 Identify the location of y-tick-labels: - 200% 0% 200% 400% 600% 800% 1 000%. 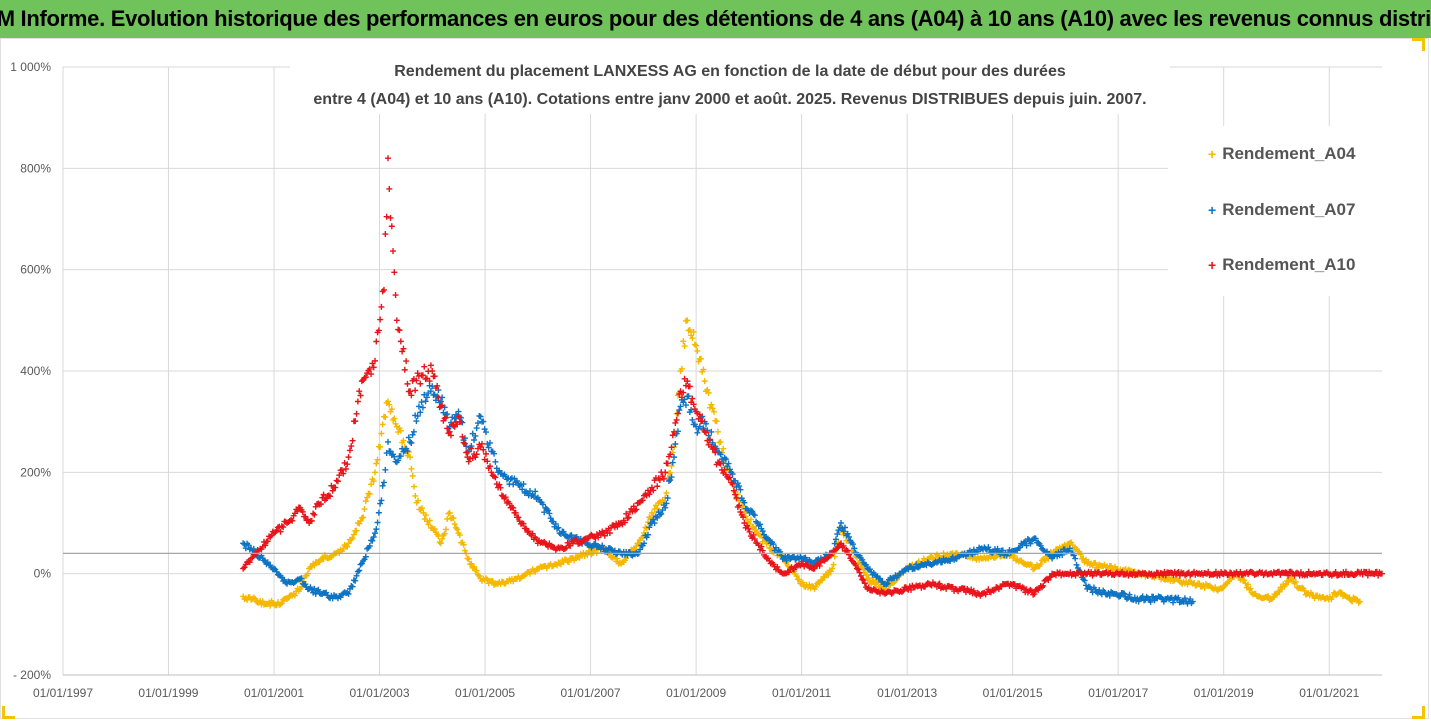
(30, 371).